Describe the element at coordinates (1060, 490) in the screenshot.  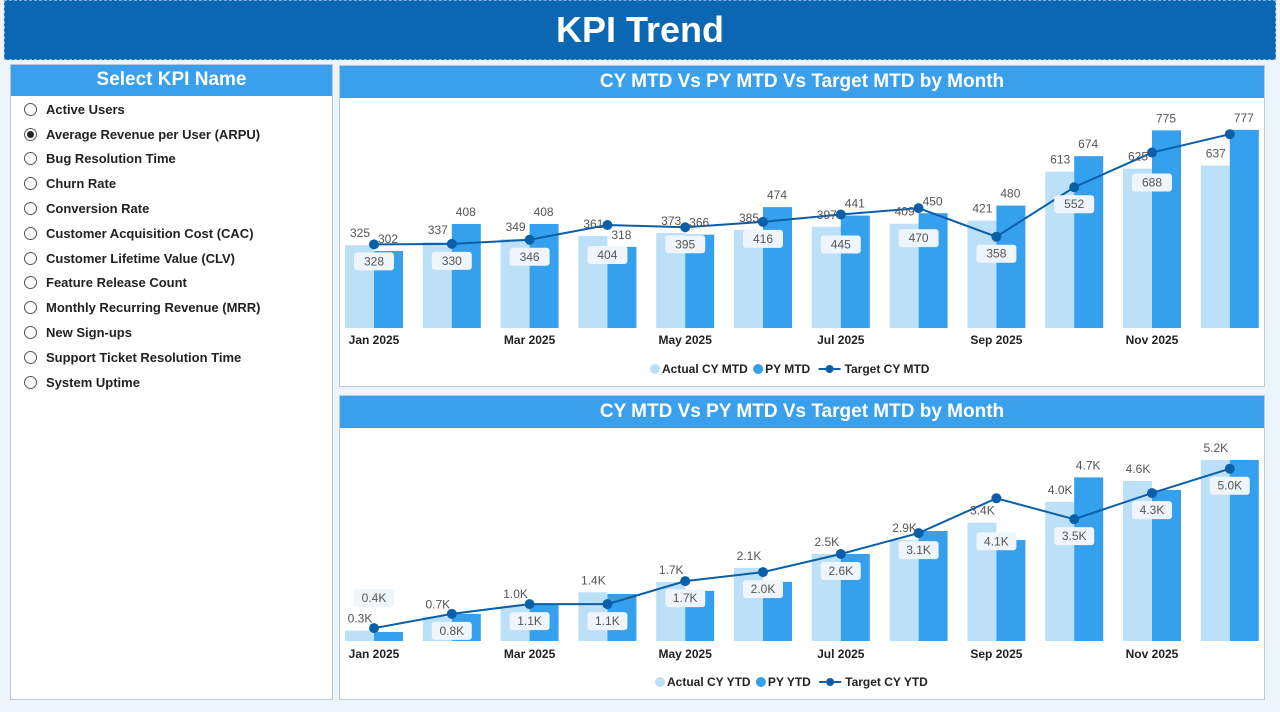
I see `actual-data-label: 4.0K` at that location.